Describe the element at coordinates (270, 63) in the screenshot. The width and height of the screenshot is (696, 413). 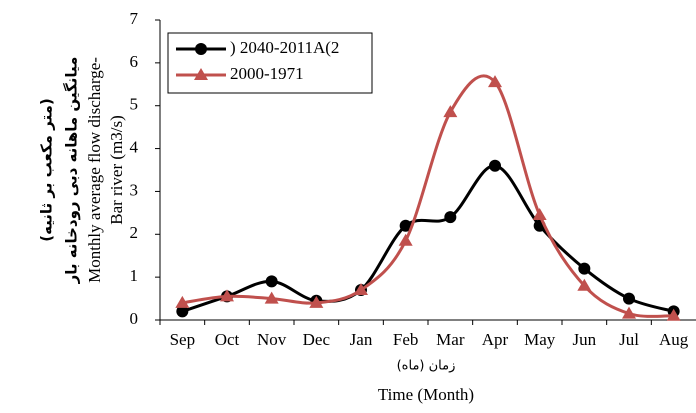
I see `legend-box` at that location.